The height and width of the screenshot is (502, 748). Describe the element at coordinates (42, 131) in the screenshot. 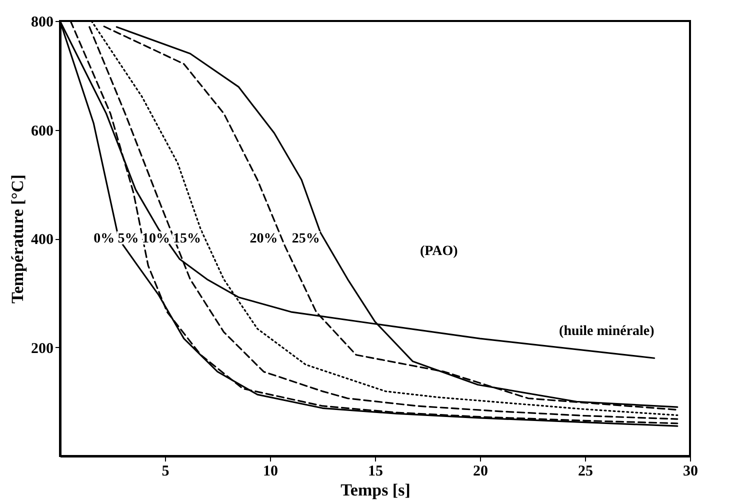

I see `y-tick-label: 600` at that location.